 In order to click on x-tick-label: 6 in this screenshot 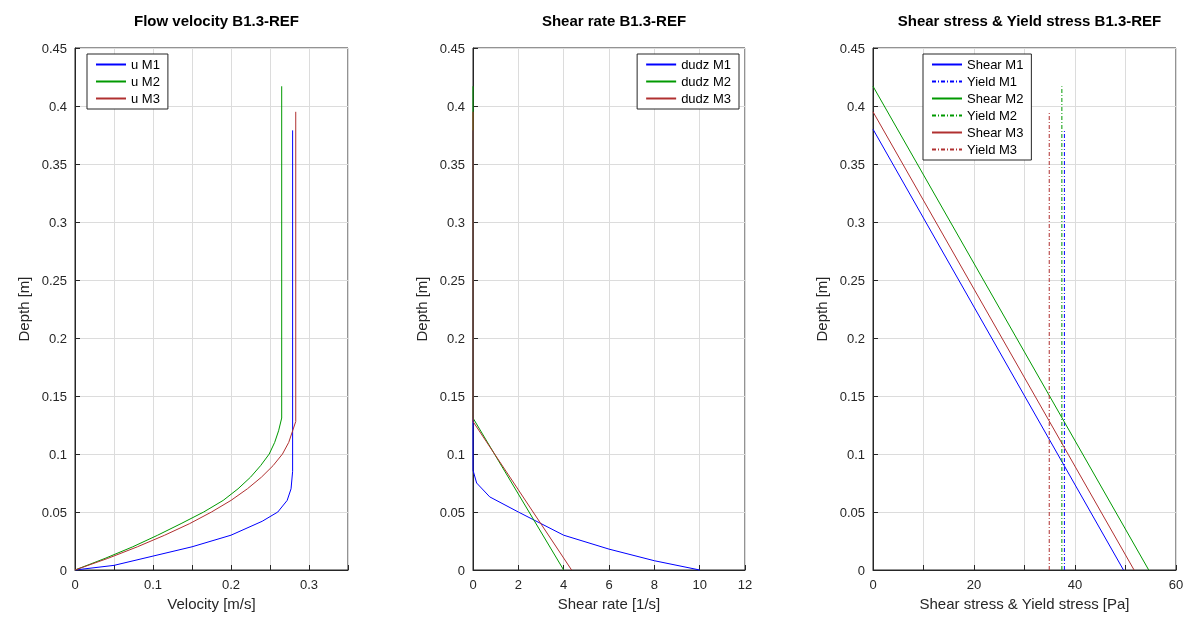, I will do `click(609, 584)`.